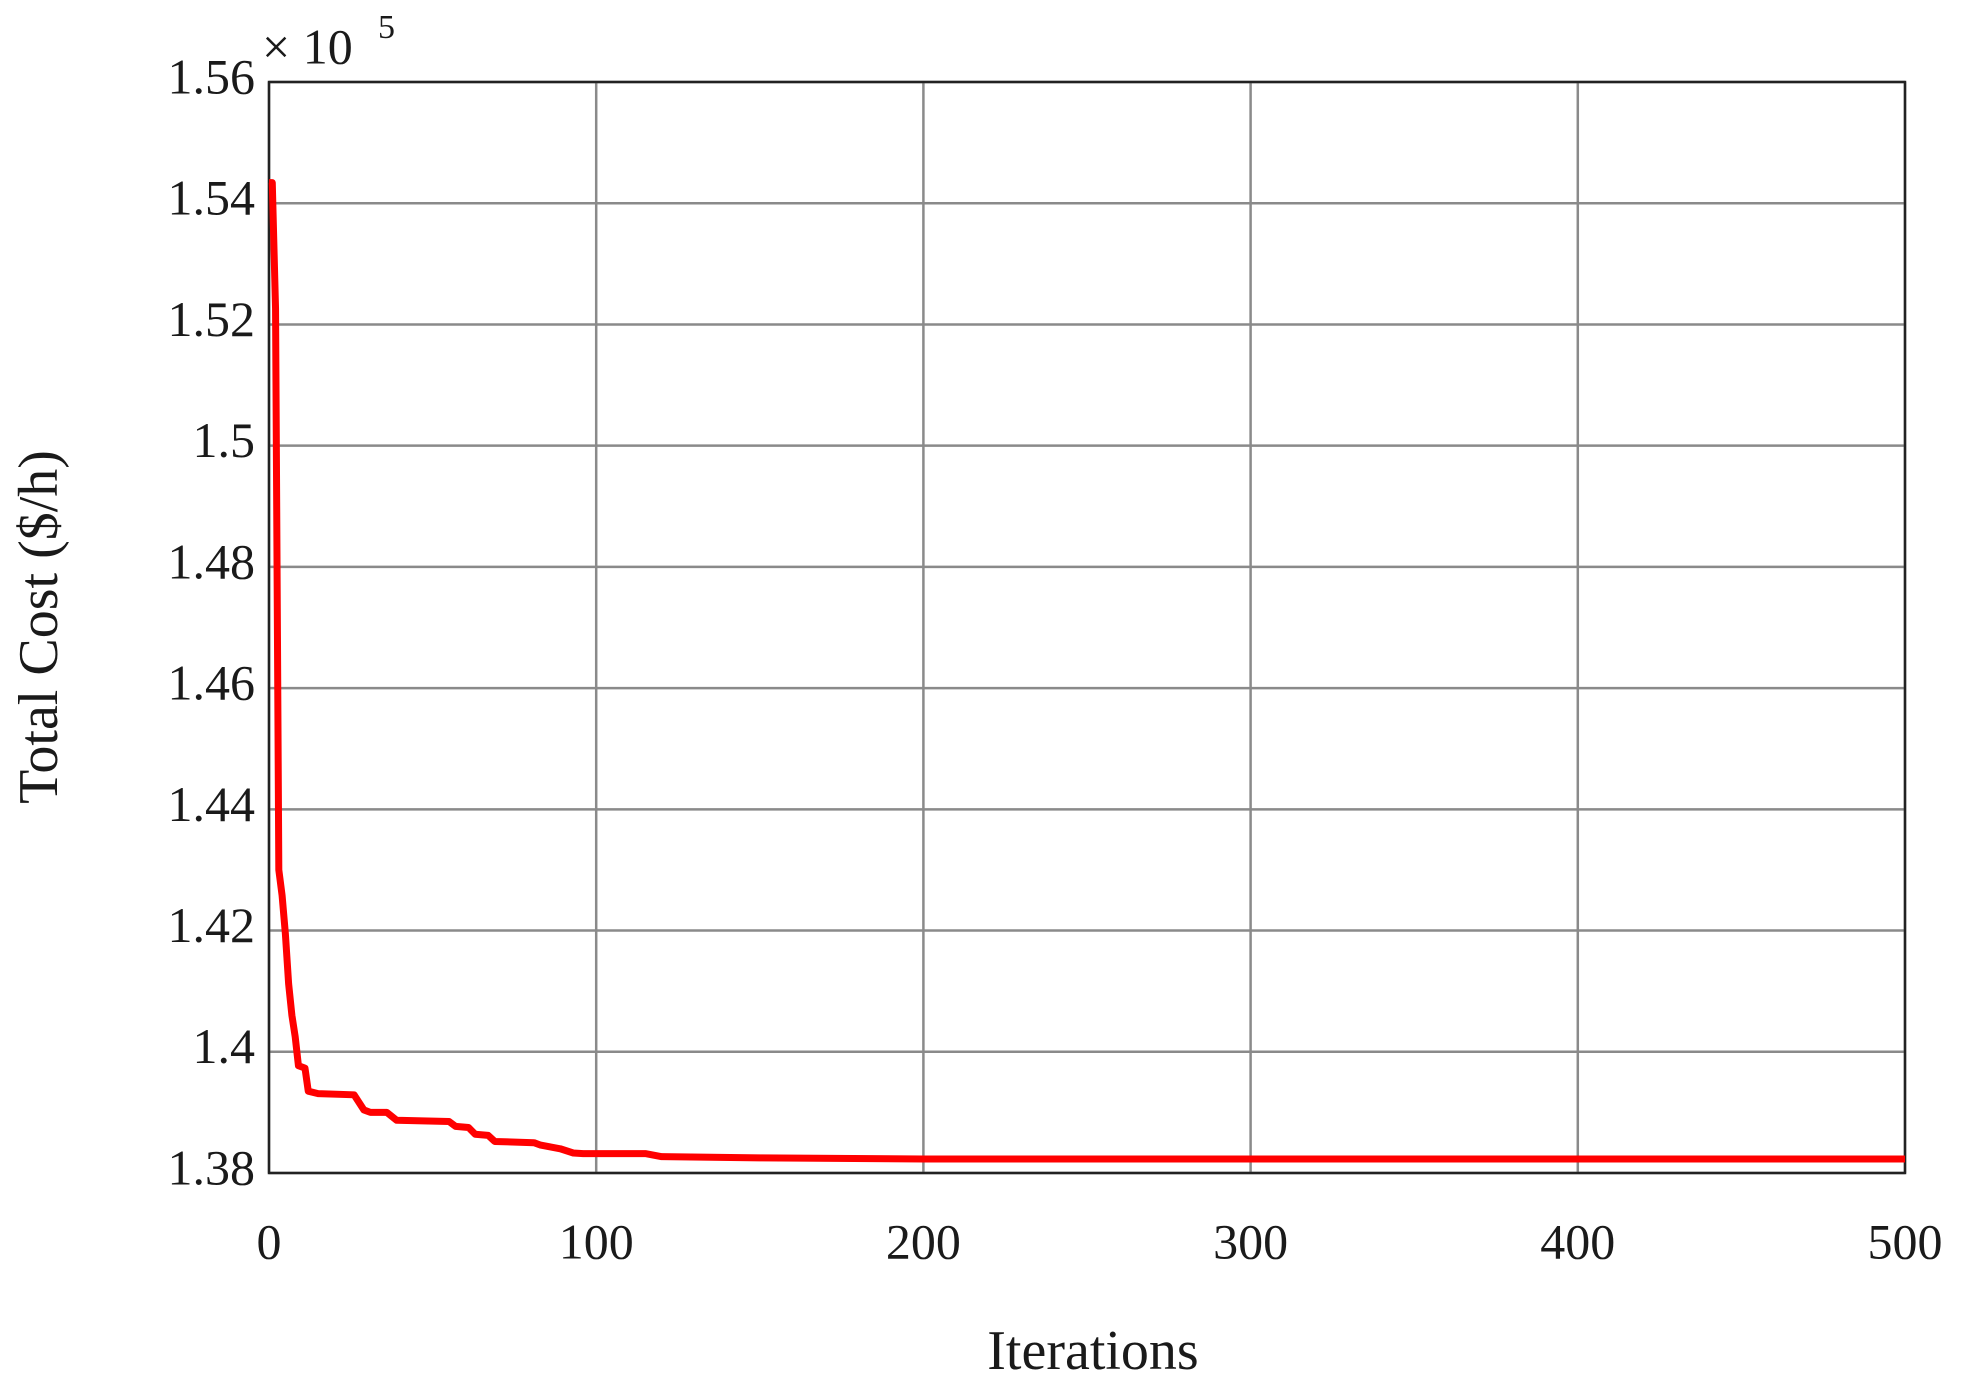  What do you see at coordinates (39, 627) in the screenshot?
I see `y-axis-label: Total Cost ($/h)` at bounding box center [39, 627].